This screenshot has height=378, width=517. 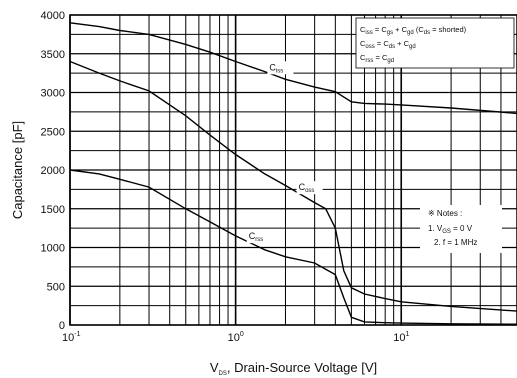 What do you see at coordinates (256, 237) in the screenshot?
I see `series-label-rss: Crss` at bounding box center [256, 237].